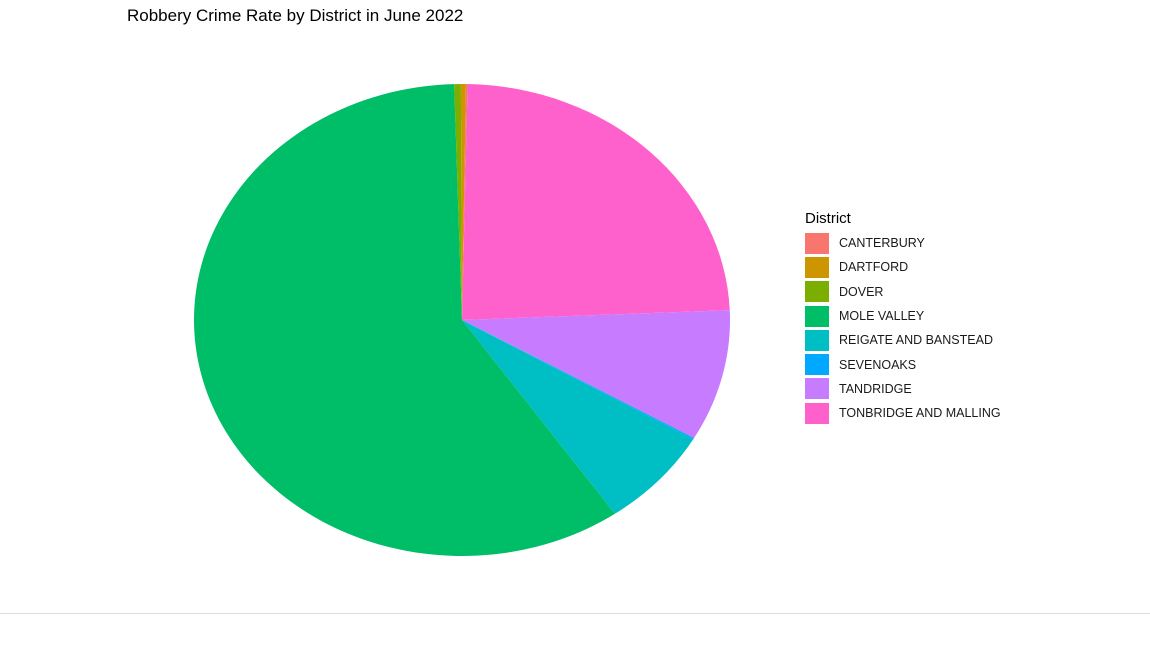  I want to click on legend-item-canterbury: CANTERBURY, so click(903, 243).